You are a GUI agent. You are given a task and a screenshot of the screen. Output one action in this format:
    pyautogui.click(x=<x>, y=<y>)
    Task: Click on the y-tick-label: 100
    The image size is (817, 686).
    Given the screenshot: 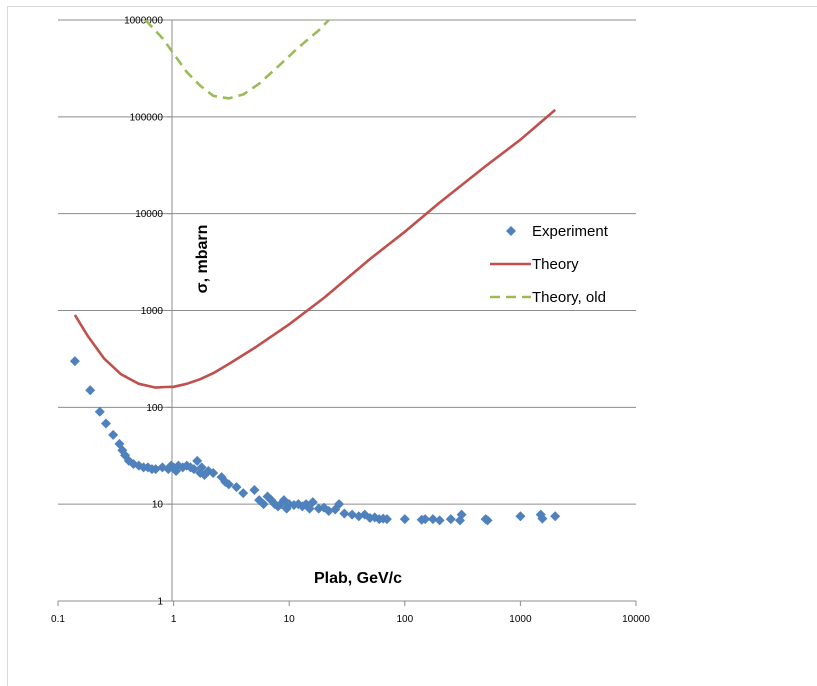 What is the action you would take?
    pyautogui.click(x=154, y=408)
    